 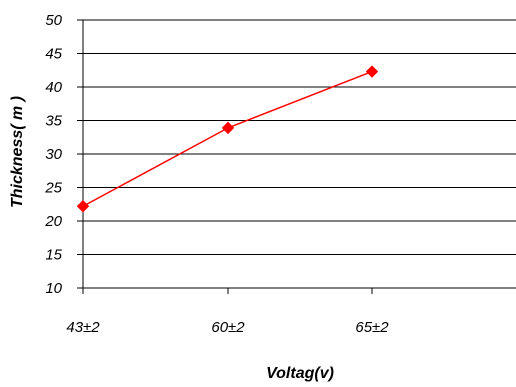 I want to click on y-tick-label-6: 40, so click(x=53, y=87).